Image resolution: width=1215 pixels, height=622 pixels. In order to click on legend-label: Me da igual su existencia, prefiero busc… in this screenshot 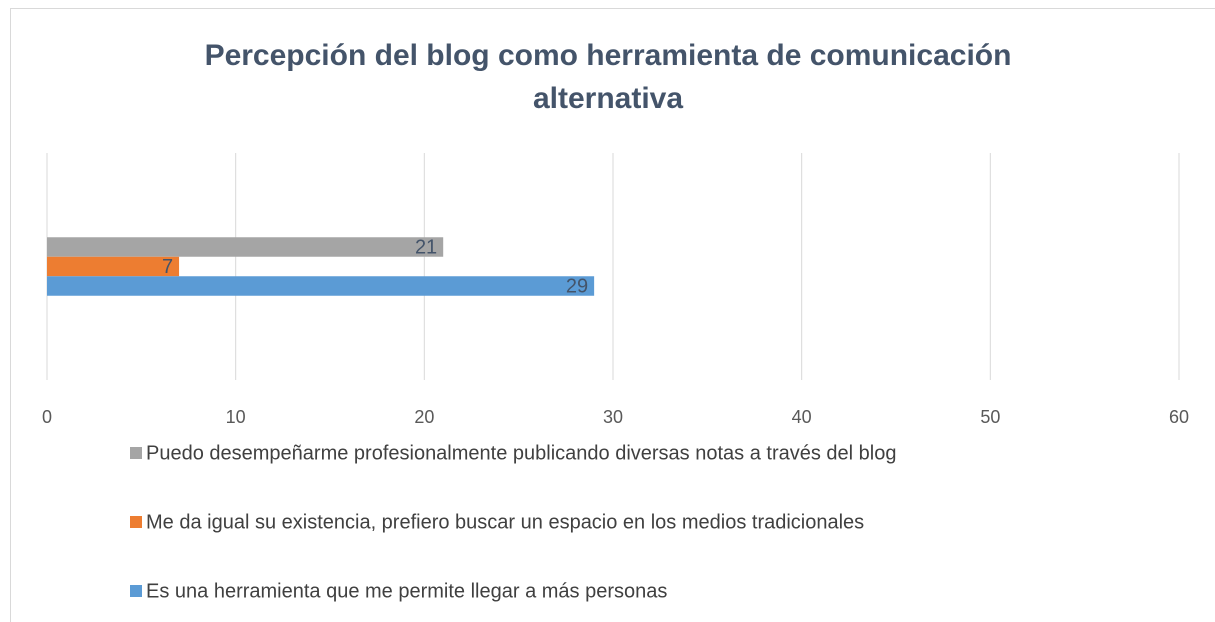, I will do `click(505, 522)`.